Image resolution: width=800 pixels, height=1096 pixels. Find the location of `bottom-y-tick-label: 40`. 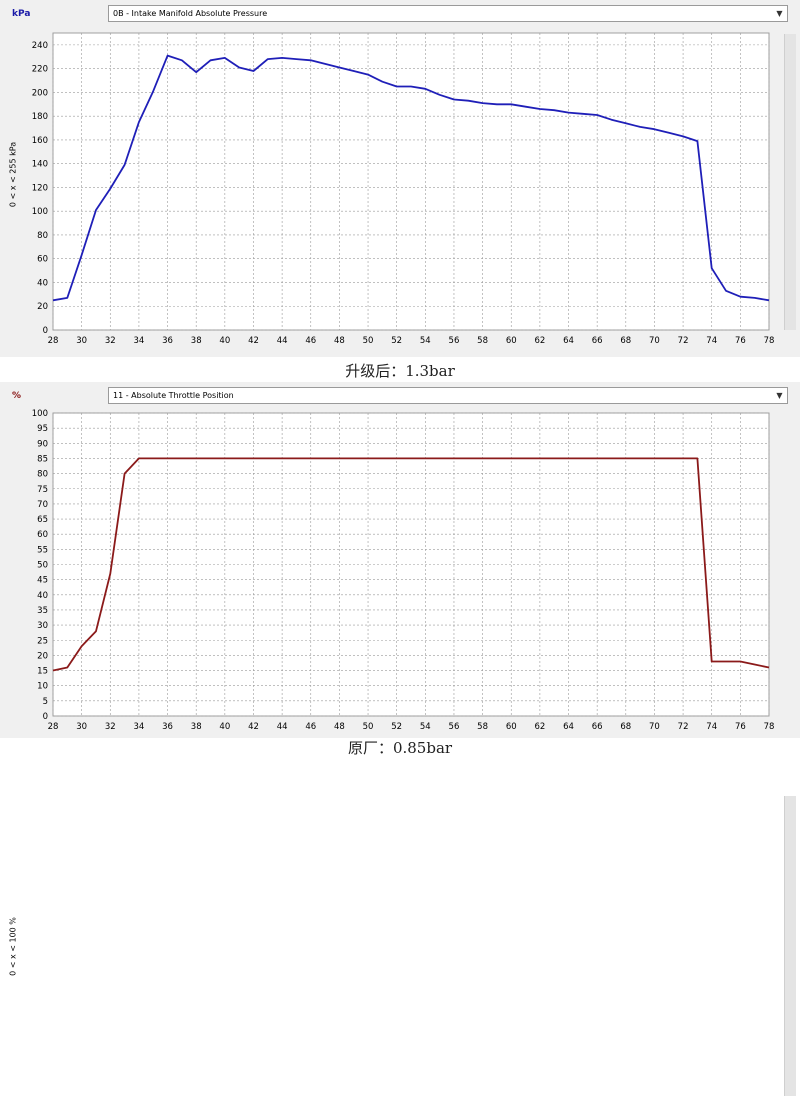

bottom-y-tick-label: 40 is located at coordinates (42, 596).